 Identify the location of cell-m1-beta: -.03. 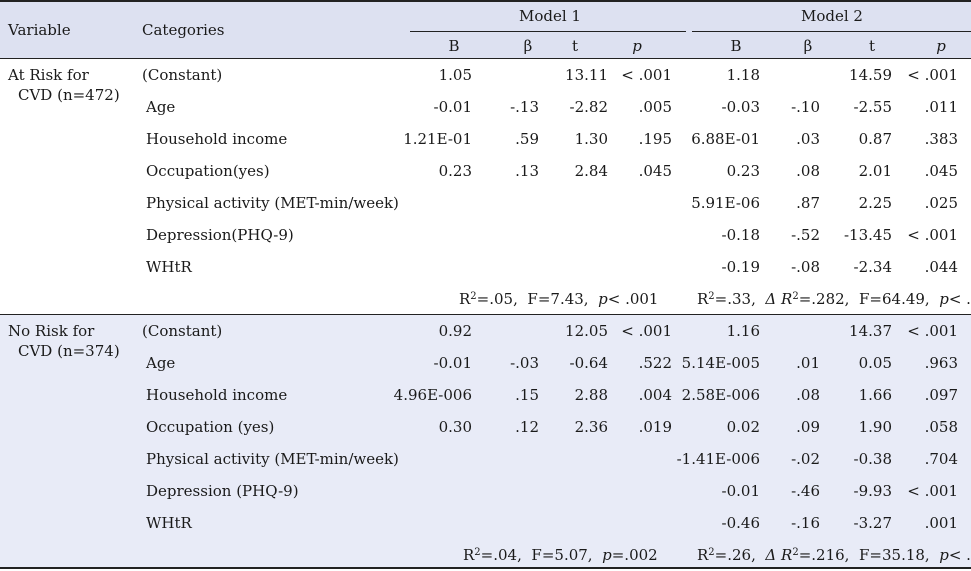
(524, 363).